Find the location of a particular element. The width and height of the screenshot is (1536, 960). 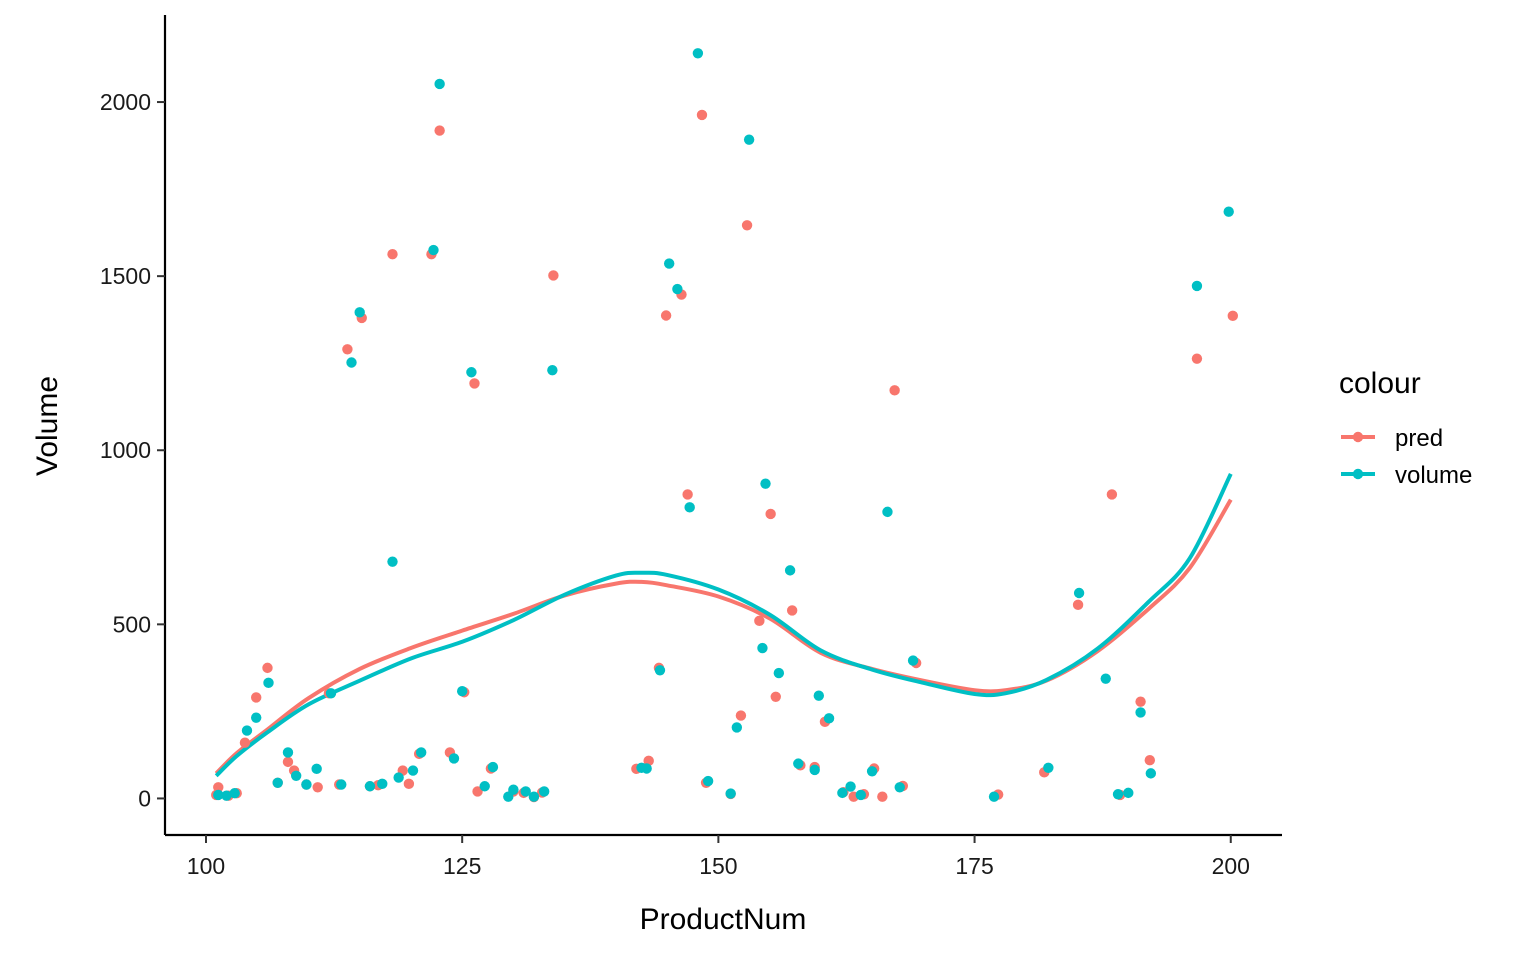

legend-item-pred: pred is located at coordinates (1392, 438).